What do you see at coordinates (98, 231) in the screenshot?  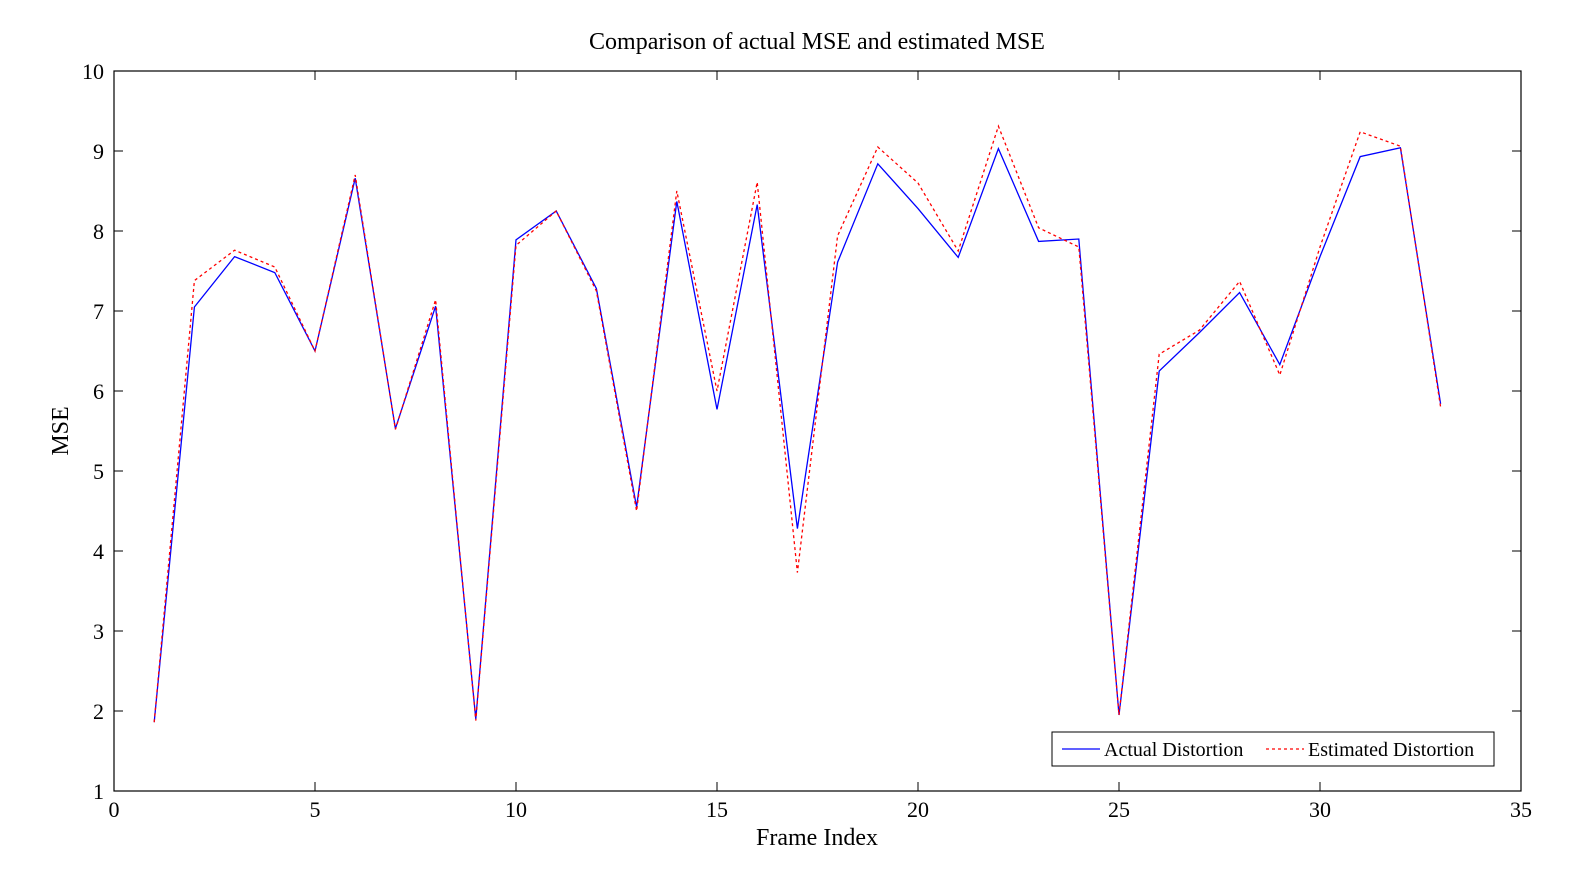 I see `y-tick-label: 8` at bounding box center [98, 231].